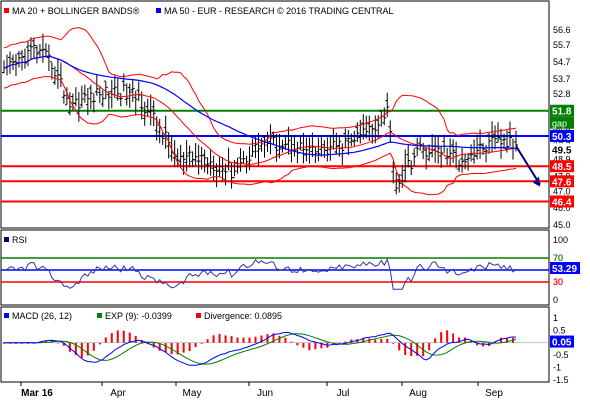 The width and height of the screenshot is (590, 400). I want to click on x-axis-label: May, so click(192, 393).